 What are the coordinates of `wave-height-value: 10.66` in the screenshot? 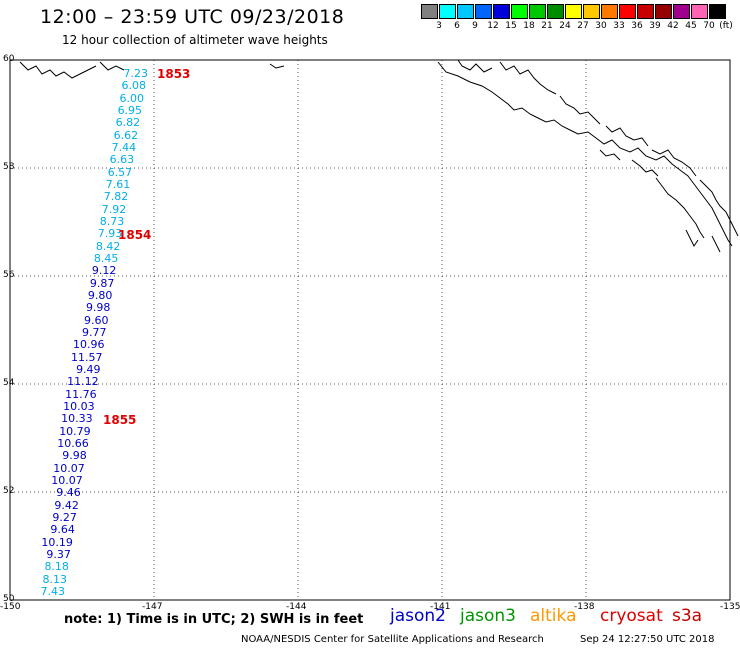 It's located at (73, 443).